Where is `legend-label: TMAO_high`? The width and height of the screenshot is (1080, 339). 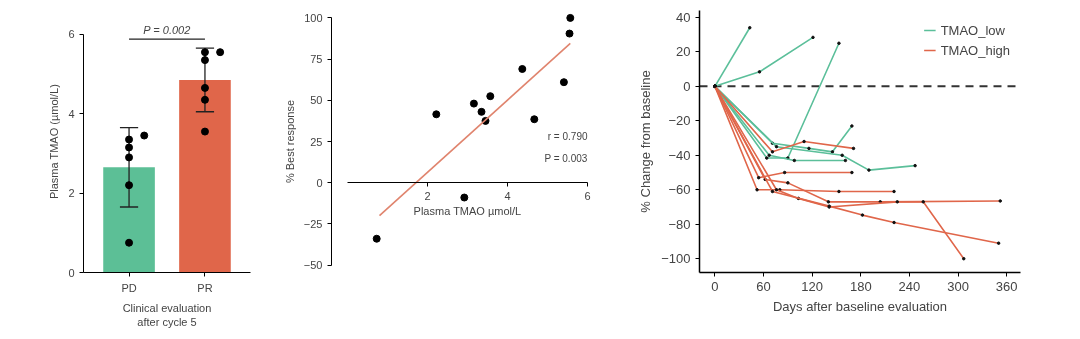
legend-label: TMAO_high is located at coordinates (975, 50).